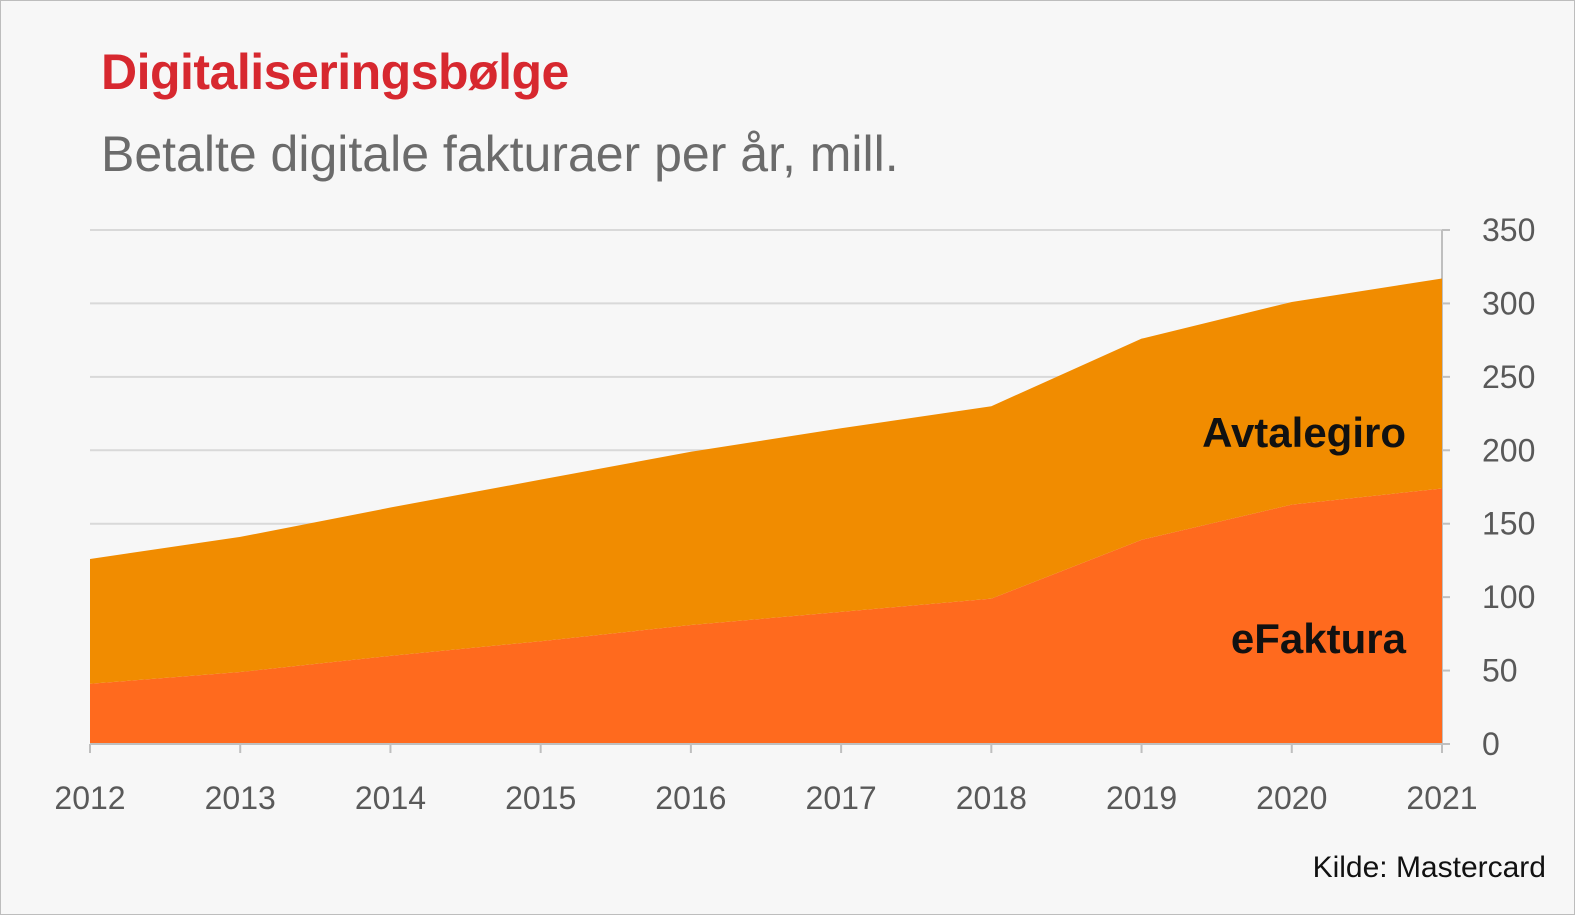 This screenshot has width=1575, height=915. I want to click on series-label-efaktura: eFaktura, so click(1319, 638).